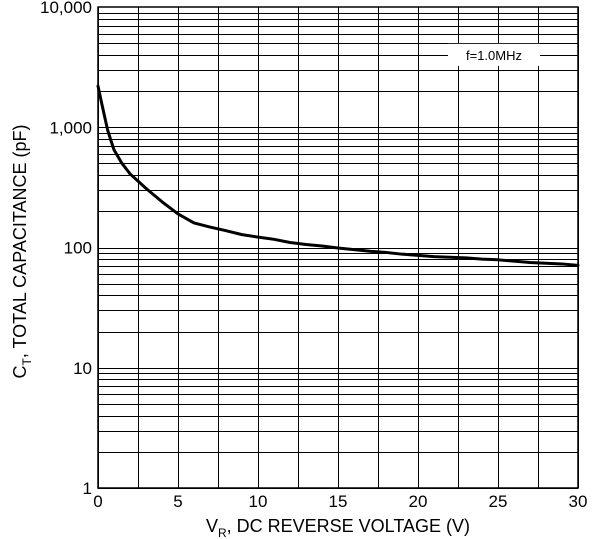 The height and width of the screenshot is (539, 598). What do you see at coordinates (348, 526) in the screenshot?
I see `x-axis-title-rest: , DC REVERSE VOLTAGE (V)` at bounding box center [348, 526].